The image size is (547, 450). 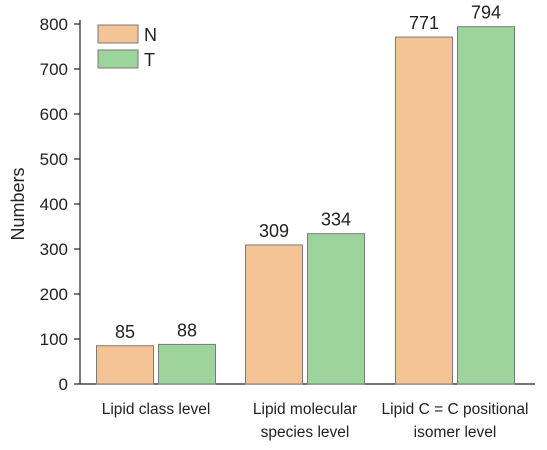 What do you see at coordinates (156, 409) in the screenshot?
I see `x-tick-label: Lipid class level` at bounding box center [156, 409].